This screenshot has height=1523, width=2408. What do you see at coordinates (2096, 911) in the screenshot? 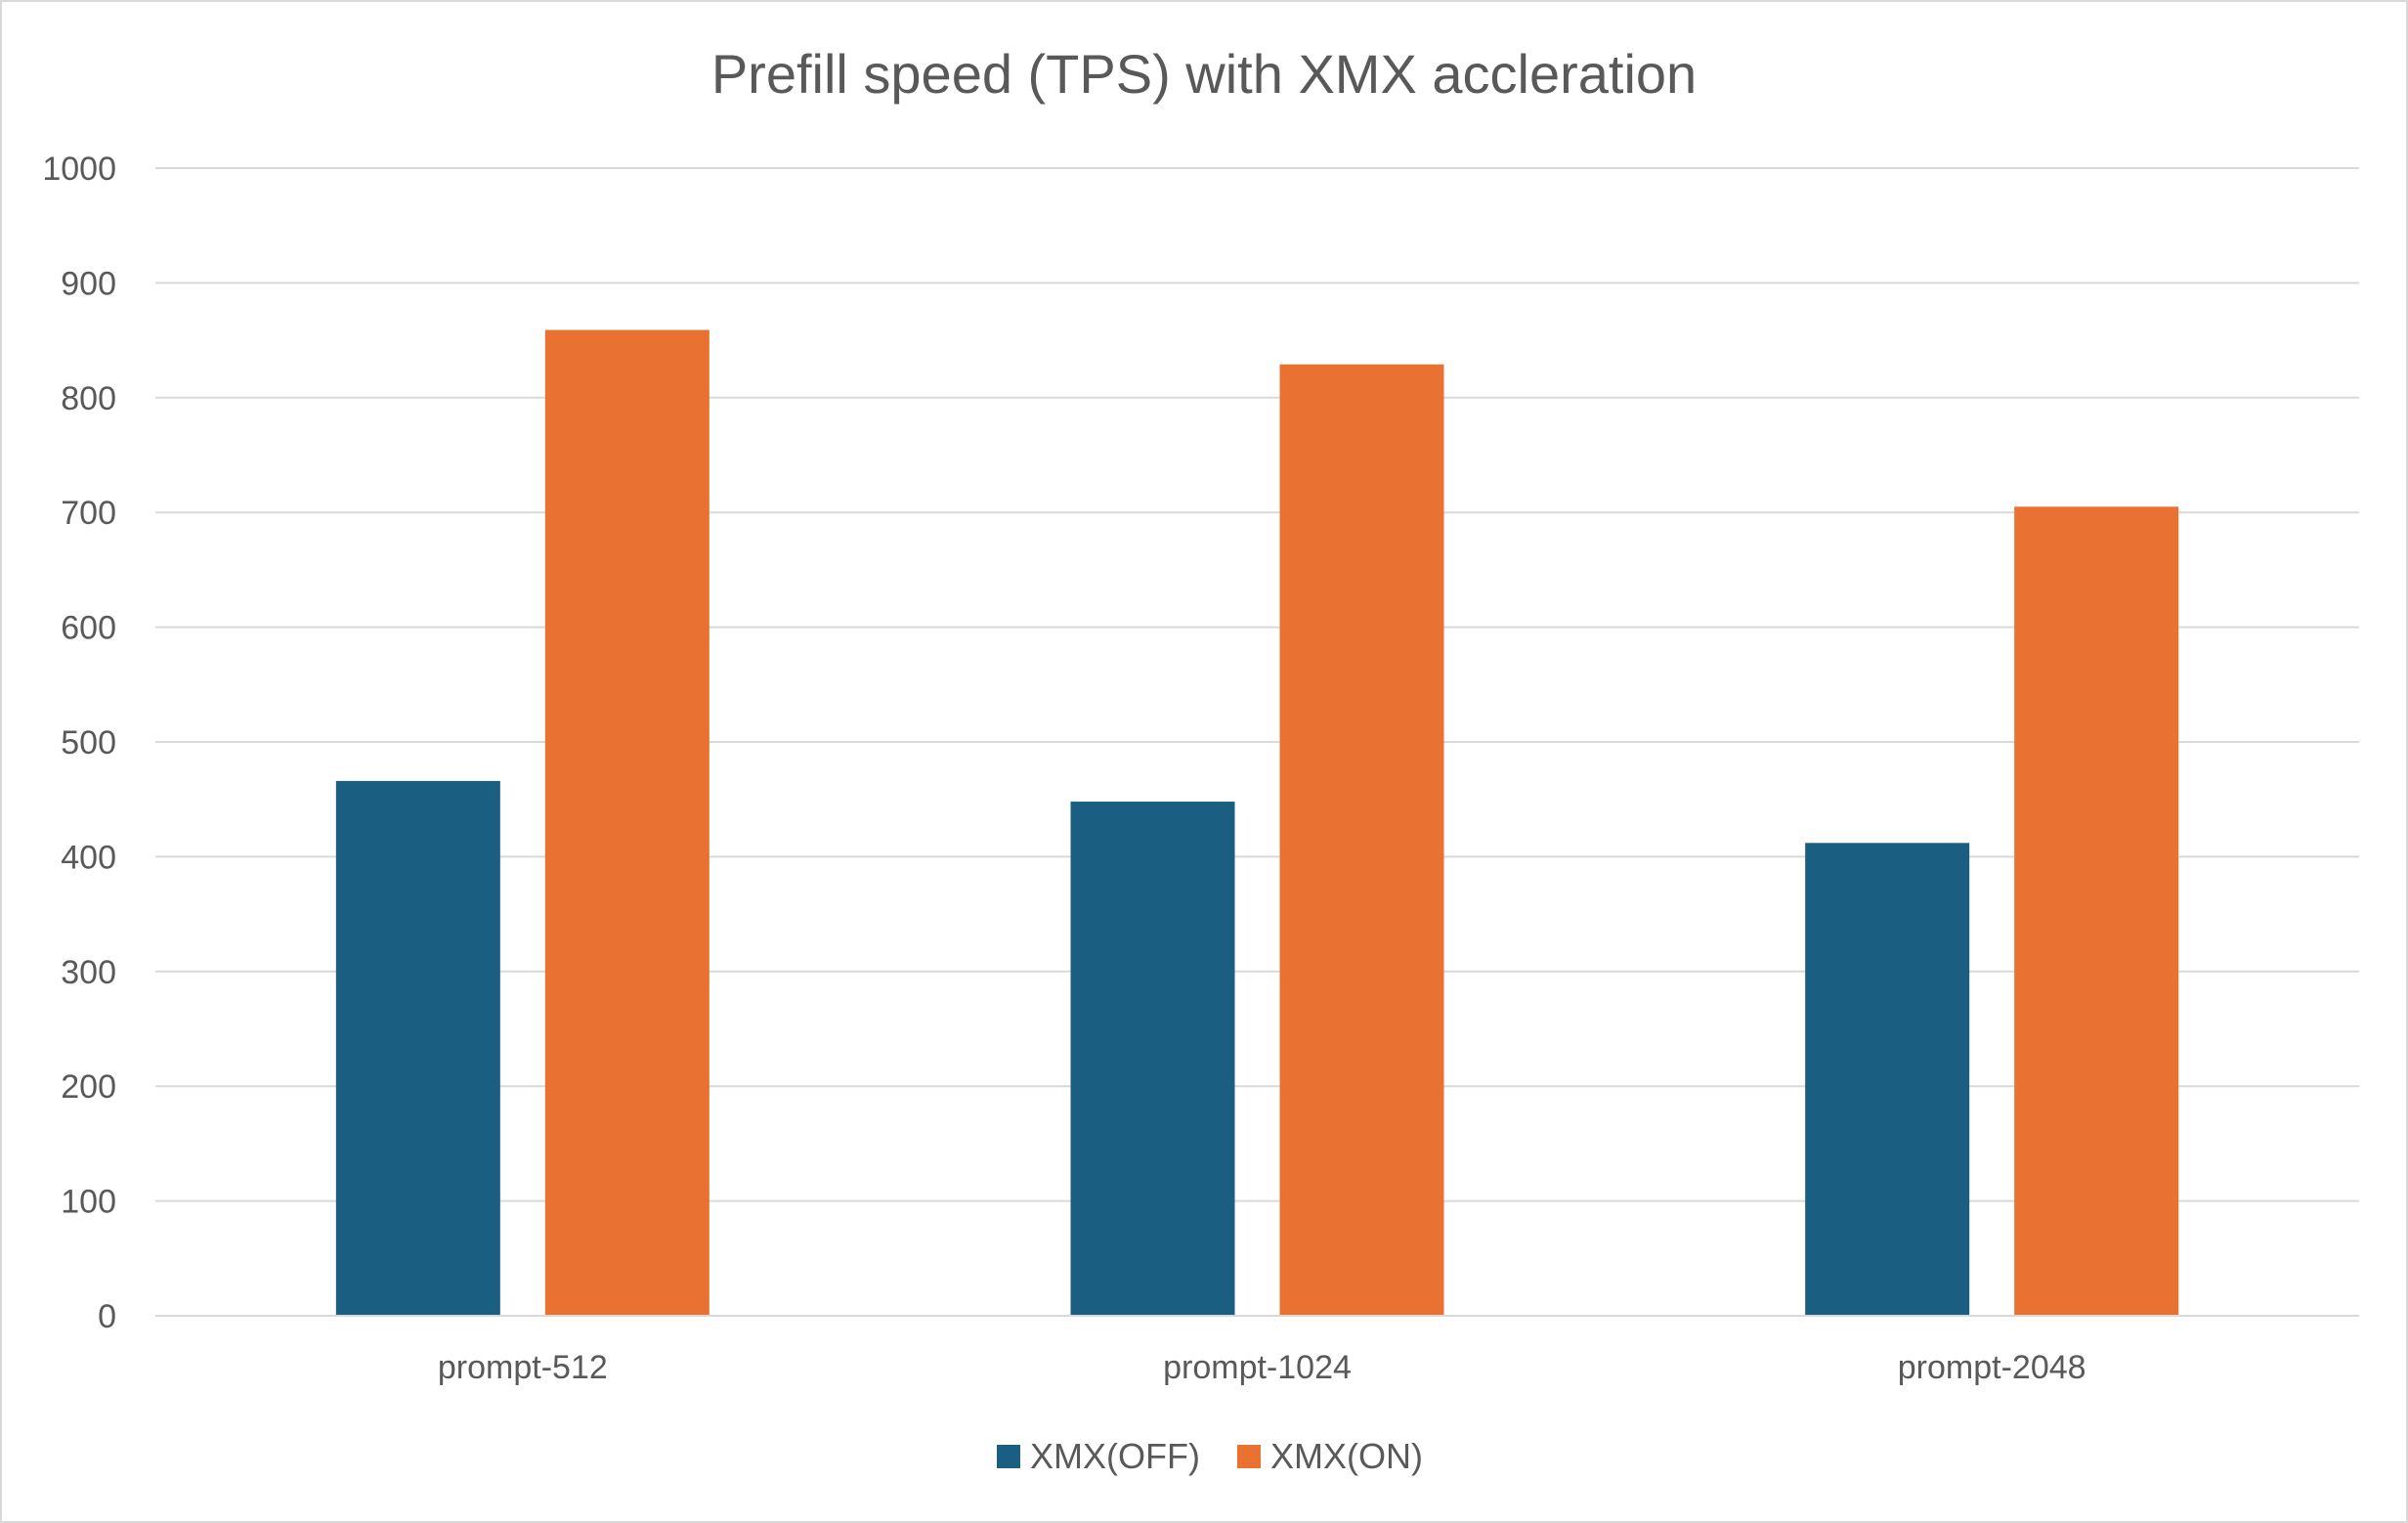
I see `bar-prompt-2048-XMX(ON)` at bounding box center [2096, 911].